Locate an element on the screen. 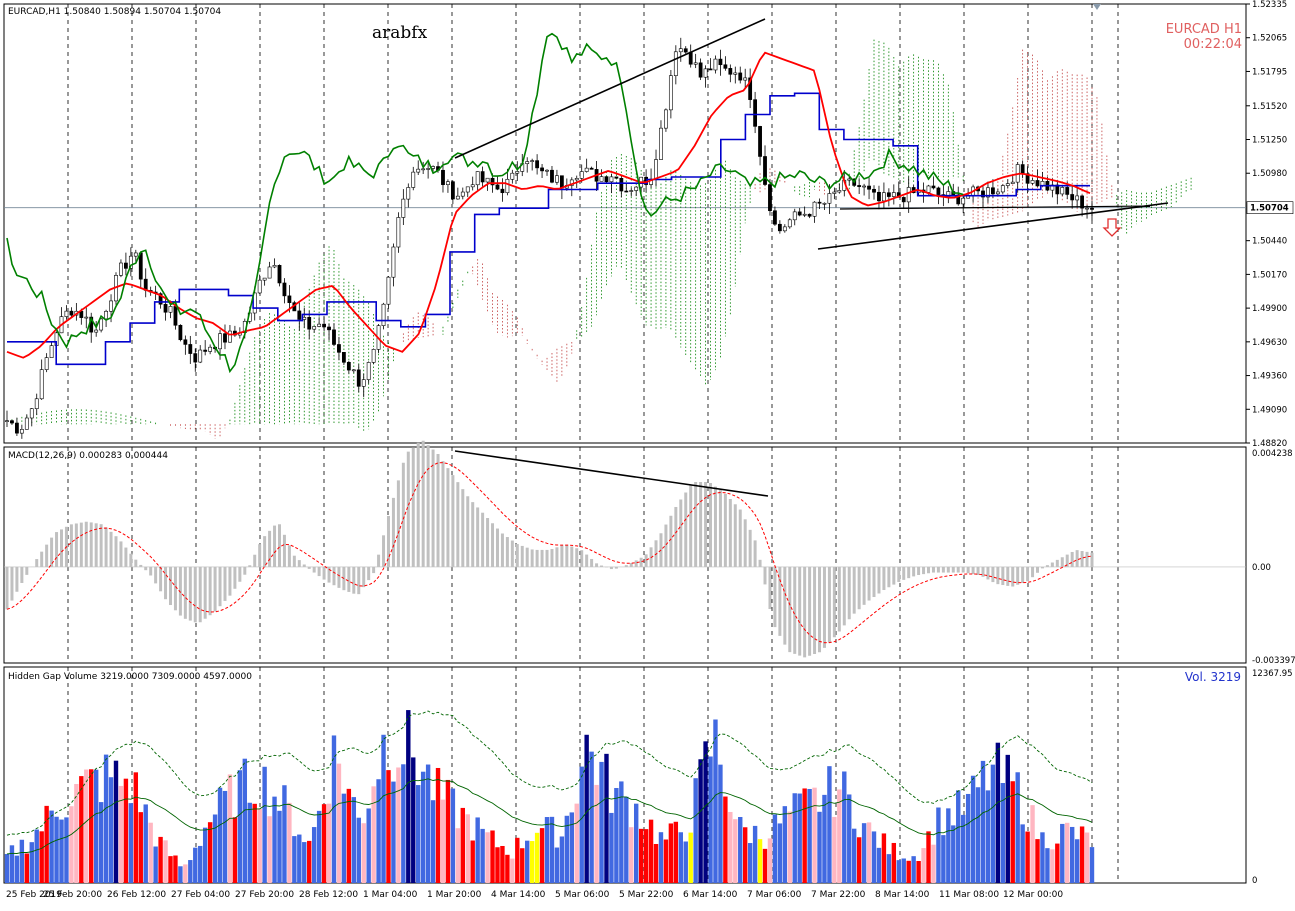 The image size is (1295, 911). watermark-text: arabfx is located at coordinates (400, 33).